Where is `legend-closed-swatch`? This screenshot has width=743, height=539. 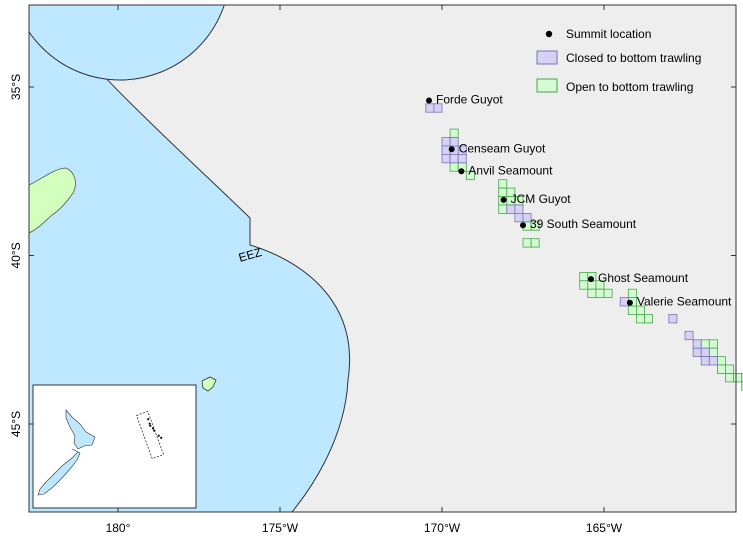
legend-closed-swatch is located at coordinates (547, 57).